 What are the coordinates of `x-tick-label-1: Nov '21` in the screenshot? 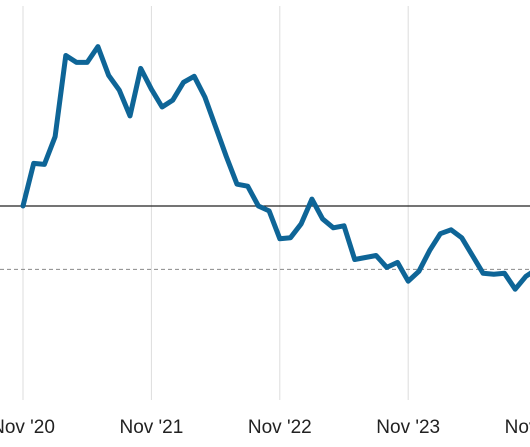 It's located at (151, 427).